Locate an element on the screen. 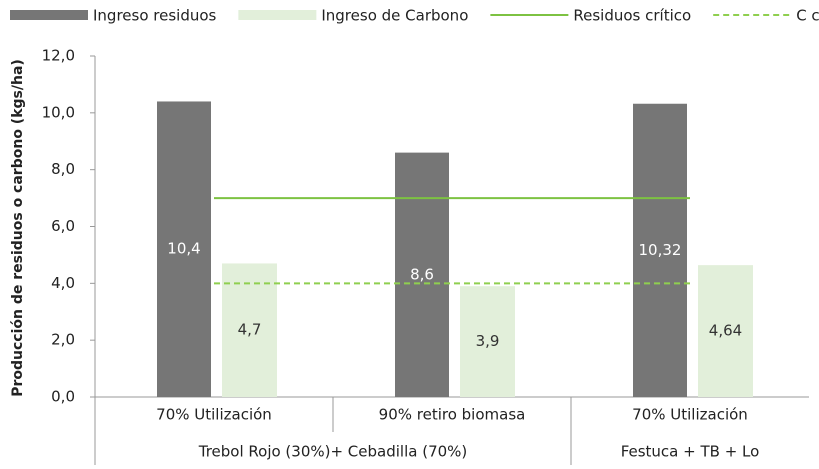 The image size is (819, 469). y-tick-label: 6,0 is located at coordinates (63, 226).